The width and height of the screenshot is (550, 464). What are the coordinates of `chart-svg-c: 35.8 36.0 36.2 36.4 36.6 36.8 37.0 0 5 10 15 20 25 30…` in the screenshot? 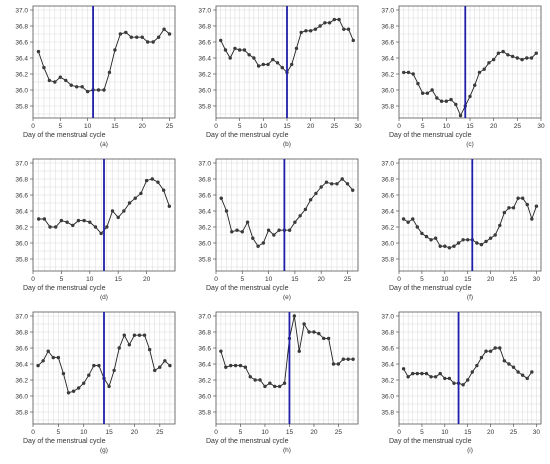 It's located at (463, 76).